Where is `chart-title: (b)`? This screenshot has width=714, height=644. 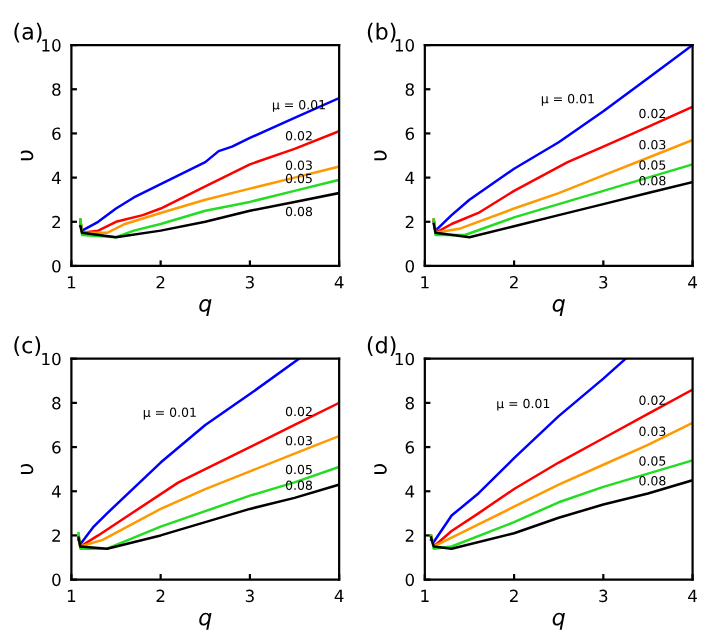 chart-title: (b) is located at coordinates (381, 32).